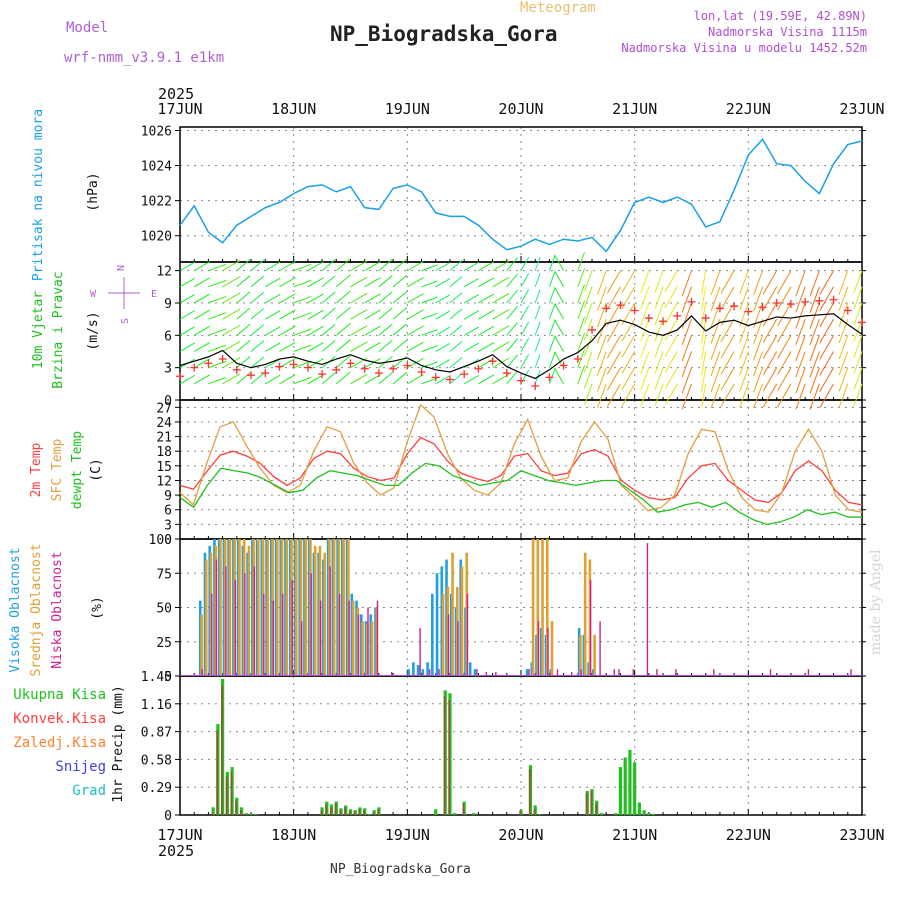 This screenshot has width=900, height=900. What do you see at coordinates (156, 788) in the screenshot?
I see `y-tick-label: 0.29` at bounding box center [156, 788].